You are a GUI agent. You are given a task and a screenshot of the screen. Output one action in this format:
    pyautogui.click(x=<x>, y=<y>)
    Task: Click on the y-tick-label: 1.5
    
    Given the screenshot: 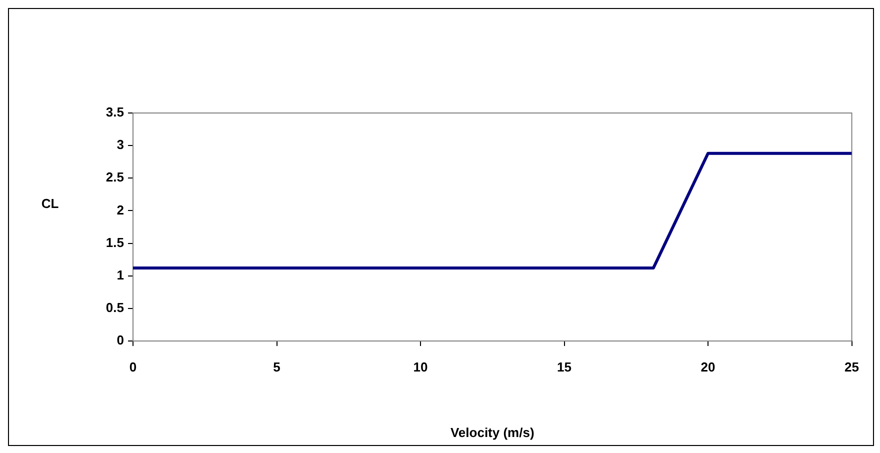 What is the action you would take?
    pyautogui.click(x=115, y=242)
    